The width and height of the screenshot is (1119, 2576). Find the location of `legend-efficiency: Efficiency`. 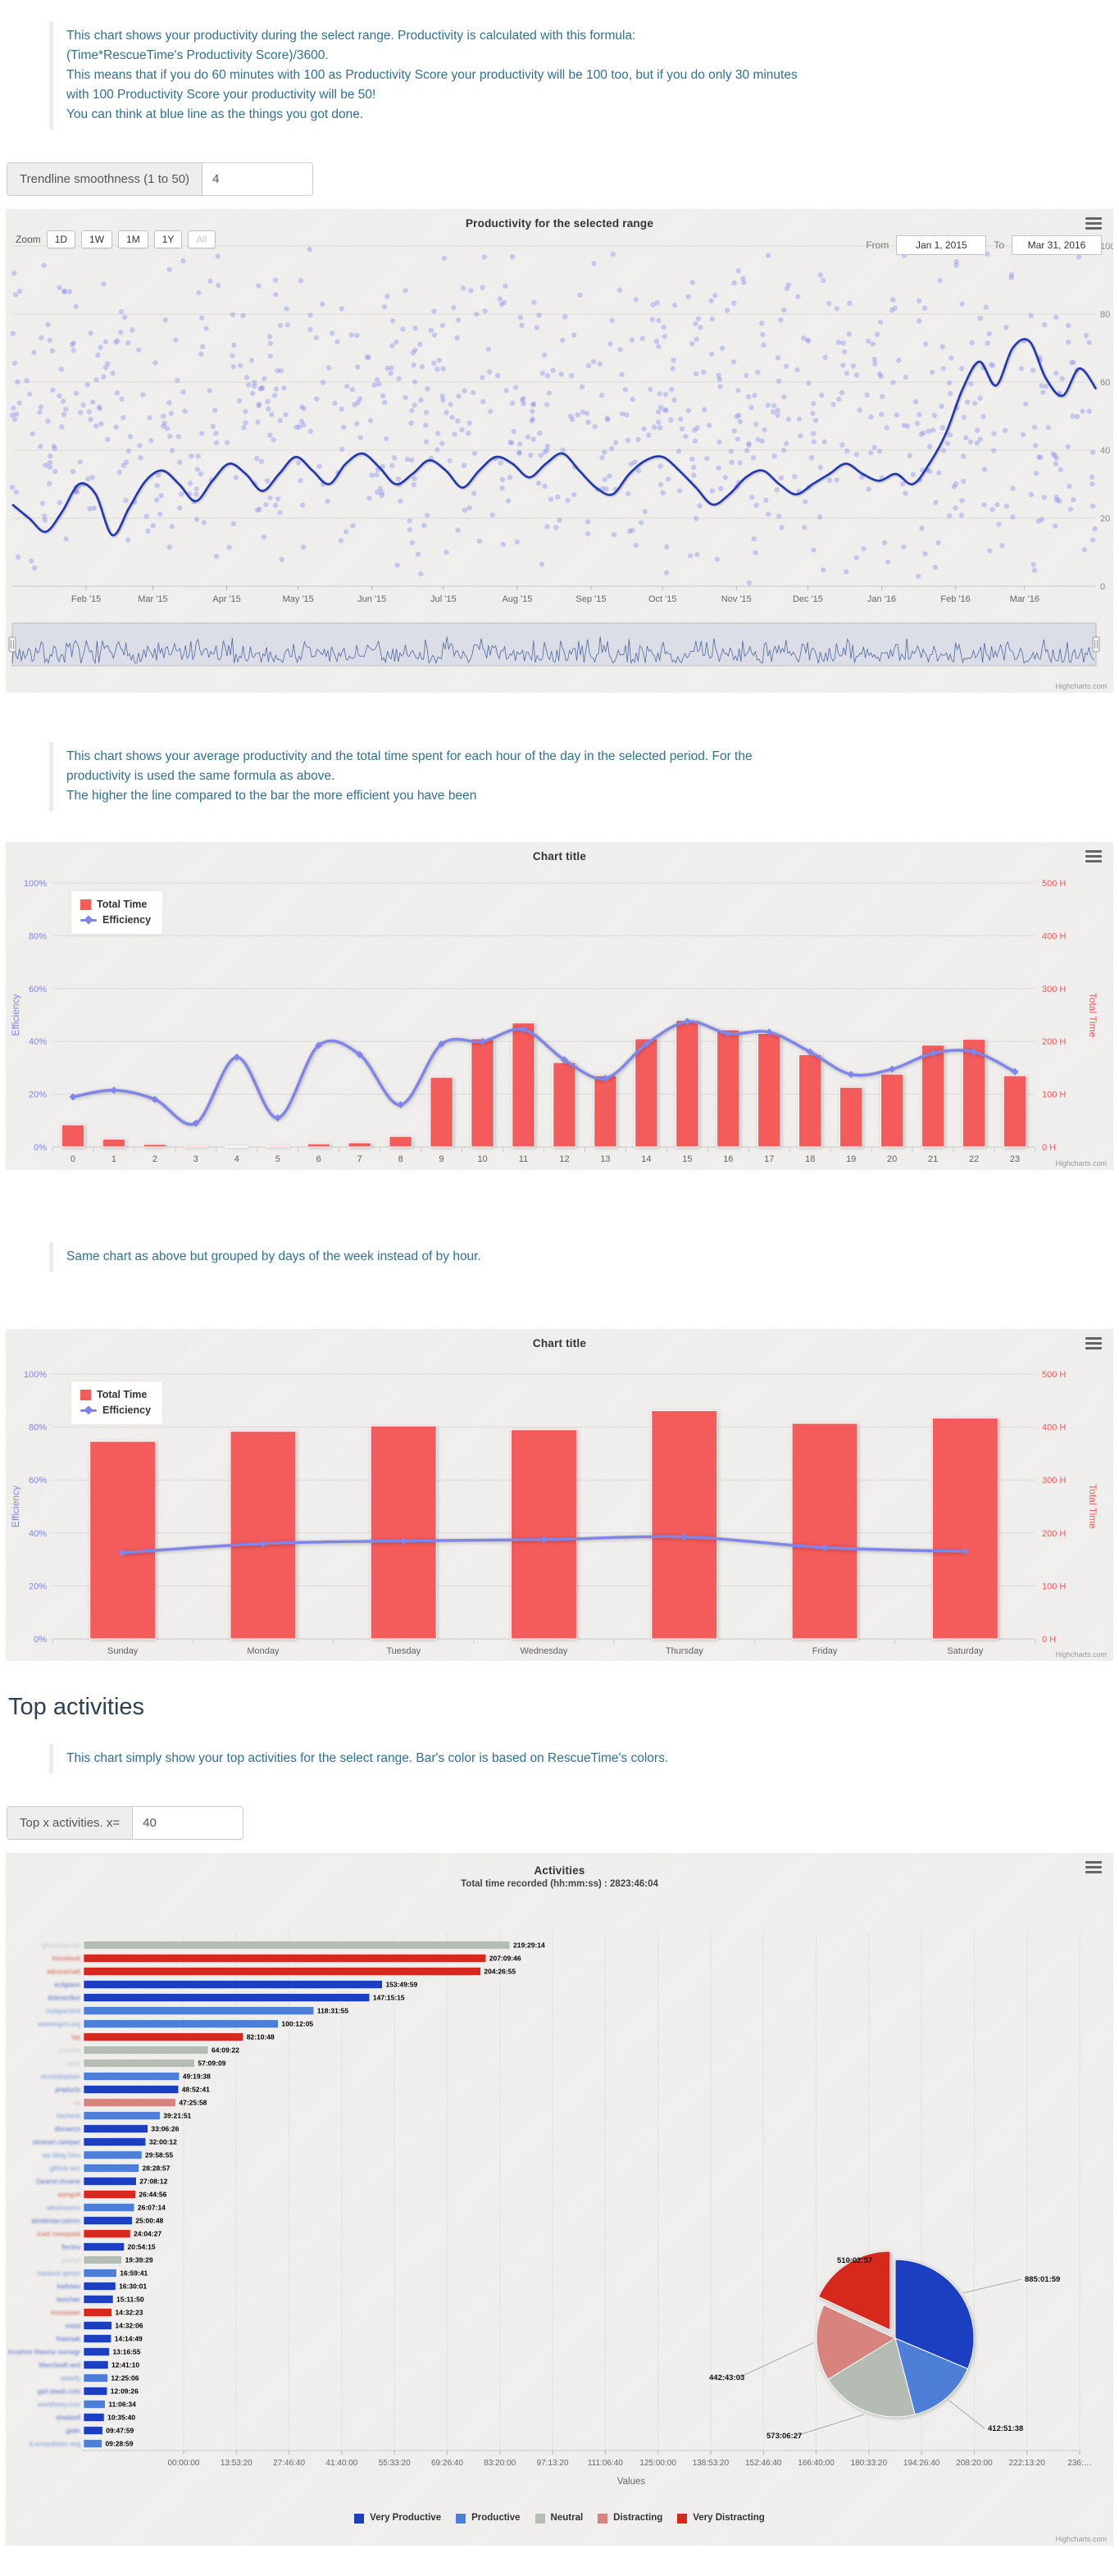

legend-efficiency: Efficiency is located at coordinates (115, 1410).